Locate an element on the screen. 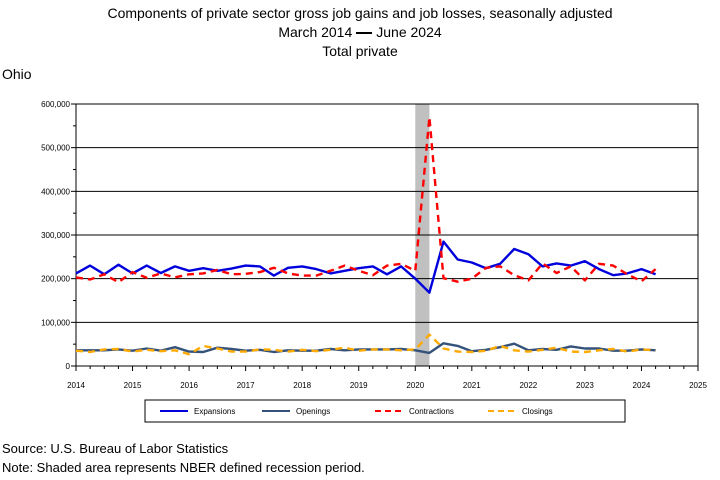 The width and height of the screenshot is (720, 480). y-tick-label: 100,000 is located at coordinates (55, 322).